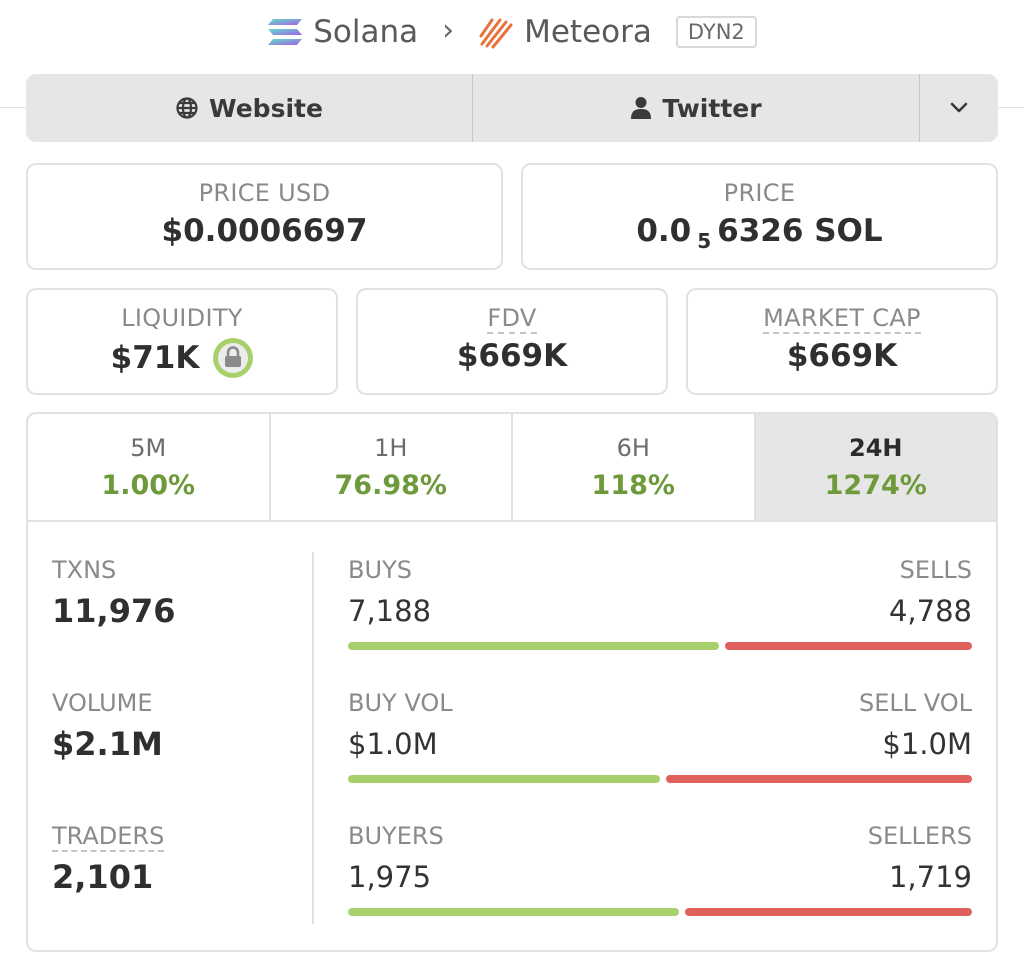 This screenshot has height=980, width=1024. What do you see at coordinates (155, 358) in the screenshot?
I see `liquidity-value: $71K` at bounding box center [155, 358].